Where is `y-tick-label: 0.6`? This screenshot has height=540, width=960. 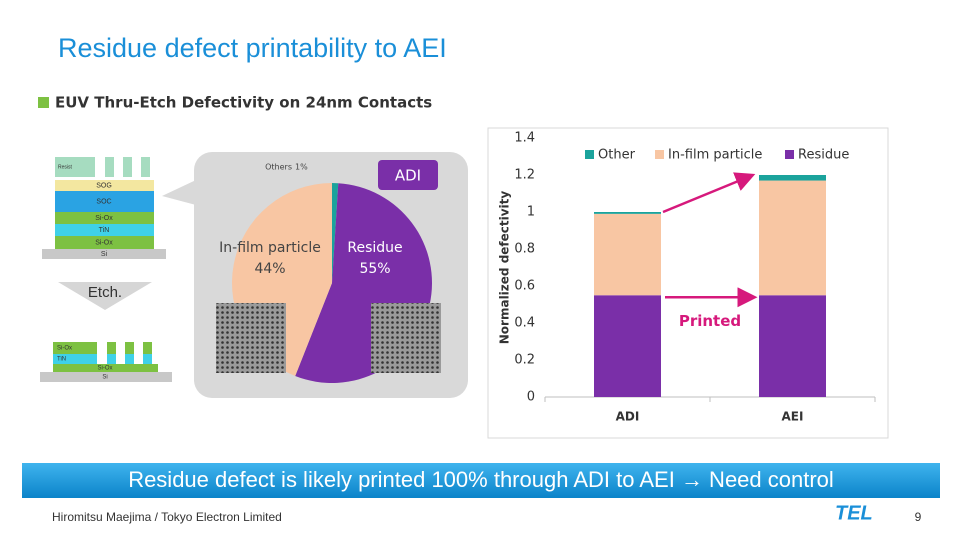 y-tick-label: 0.6 is located at coordinates (524, 286).